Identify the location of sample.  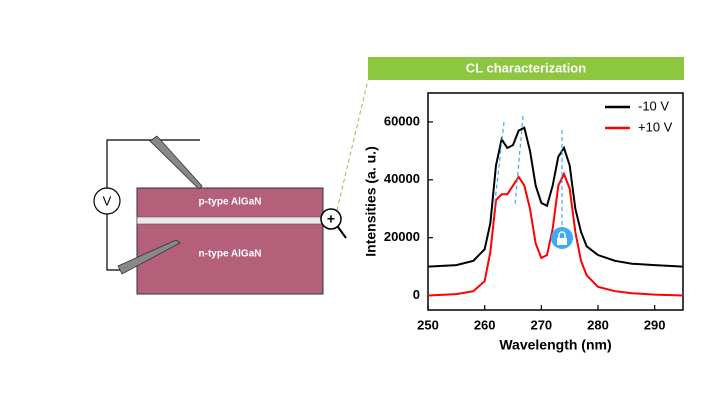
(230, 241).